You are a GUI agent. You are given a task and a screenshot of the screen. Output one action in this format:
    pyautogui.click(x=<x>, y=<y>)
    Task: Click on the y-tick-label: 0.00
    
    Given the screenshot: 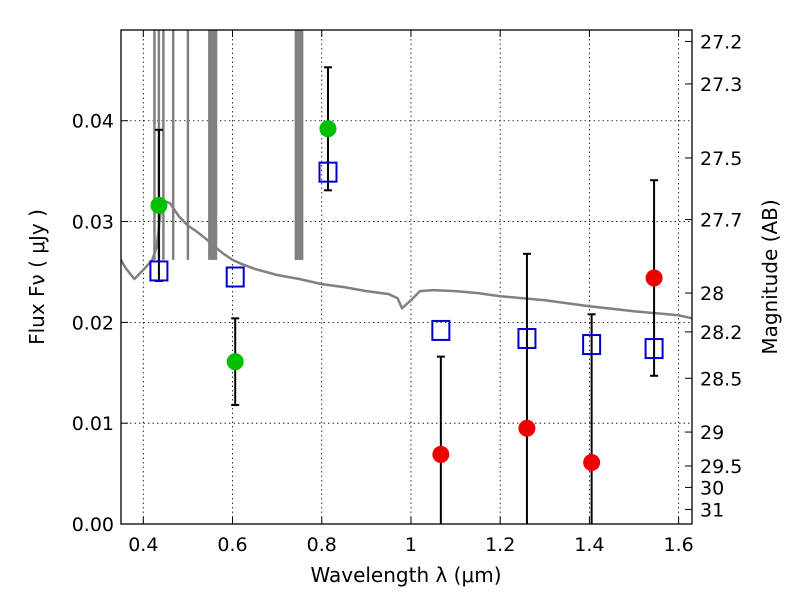 What is the action you would take?
    pyautogui.click(x=93, y=525)
    